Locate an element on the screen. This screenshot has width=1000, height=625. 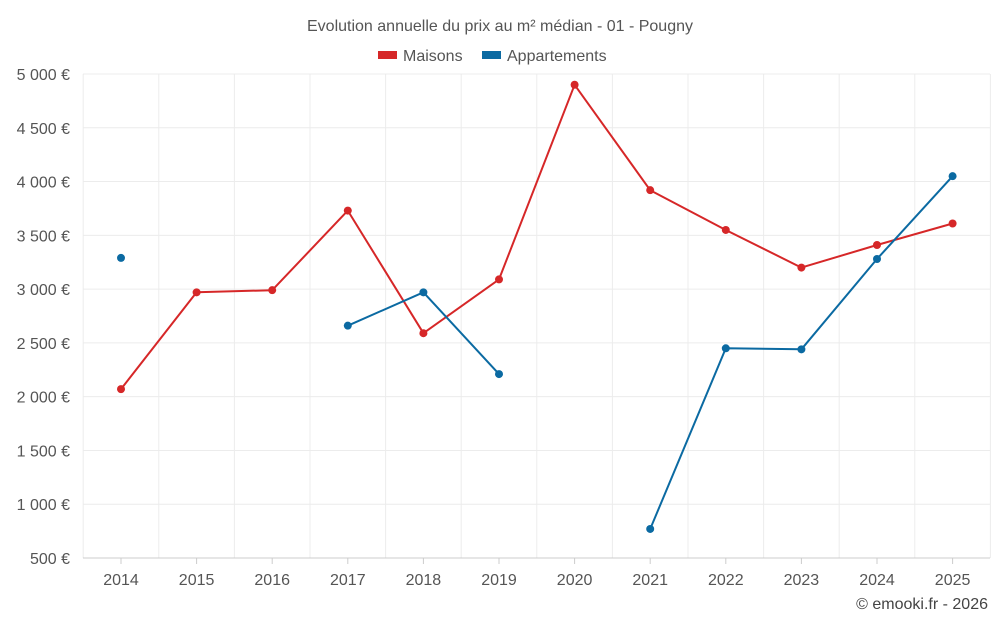
y-tick-label: 4 000 € is located at coordinates (43, 183).